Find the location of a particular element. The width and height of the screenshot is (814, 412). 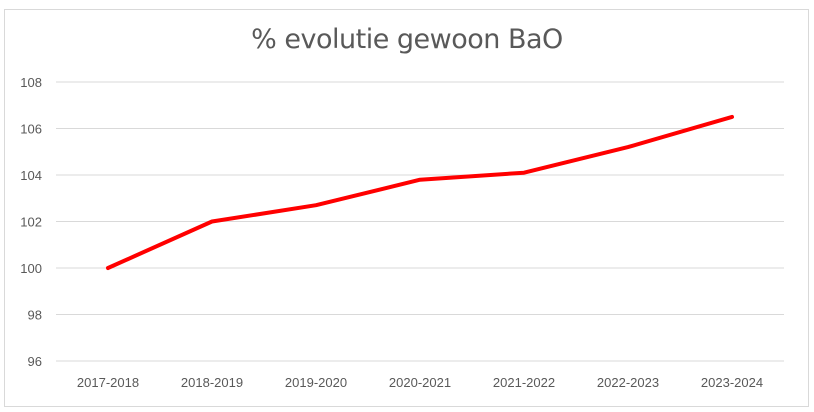

y-axis-ticks: 96 98 100 102 104 106 108 is located at coordinates (31, 222).